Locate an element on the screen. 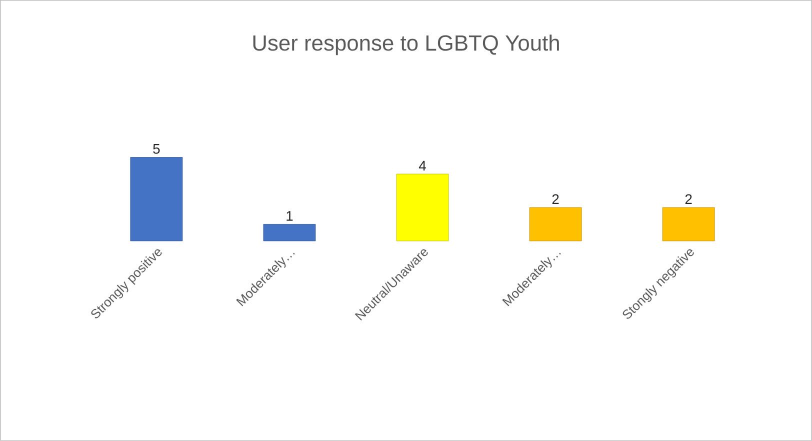 The width and height of the screenshot is (812, 441). data-label: 1 is located at coordinates (289, 216).